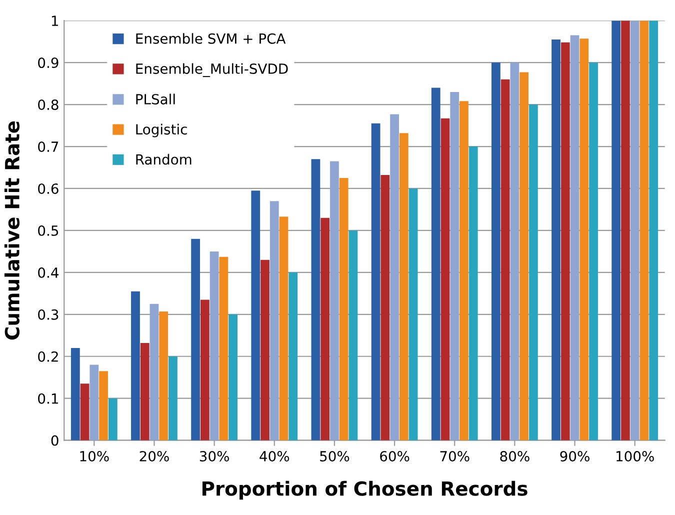 The width and height of the screenshot is (675, 515). I want to click on y-tick-label: 0.9, so click(48, 63).